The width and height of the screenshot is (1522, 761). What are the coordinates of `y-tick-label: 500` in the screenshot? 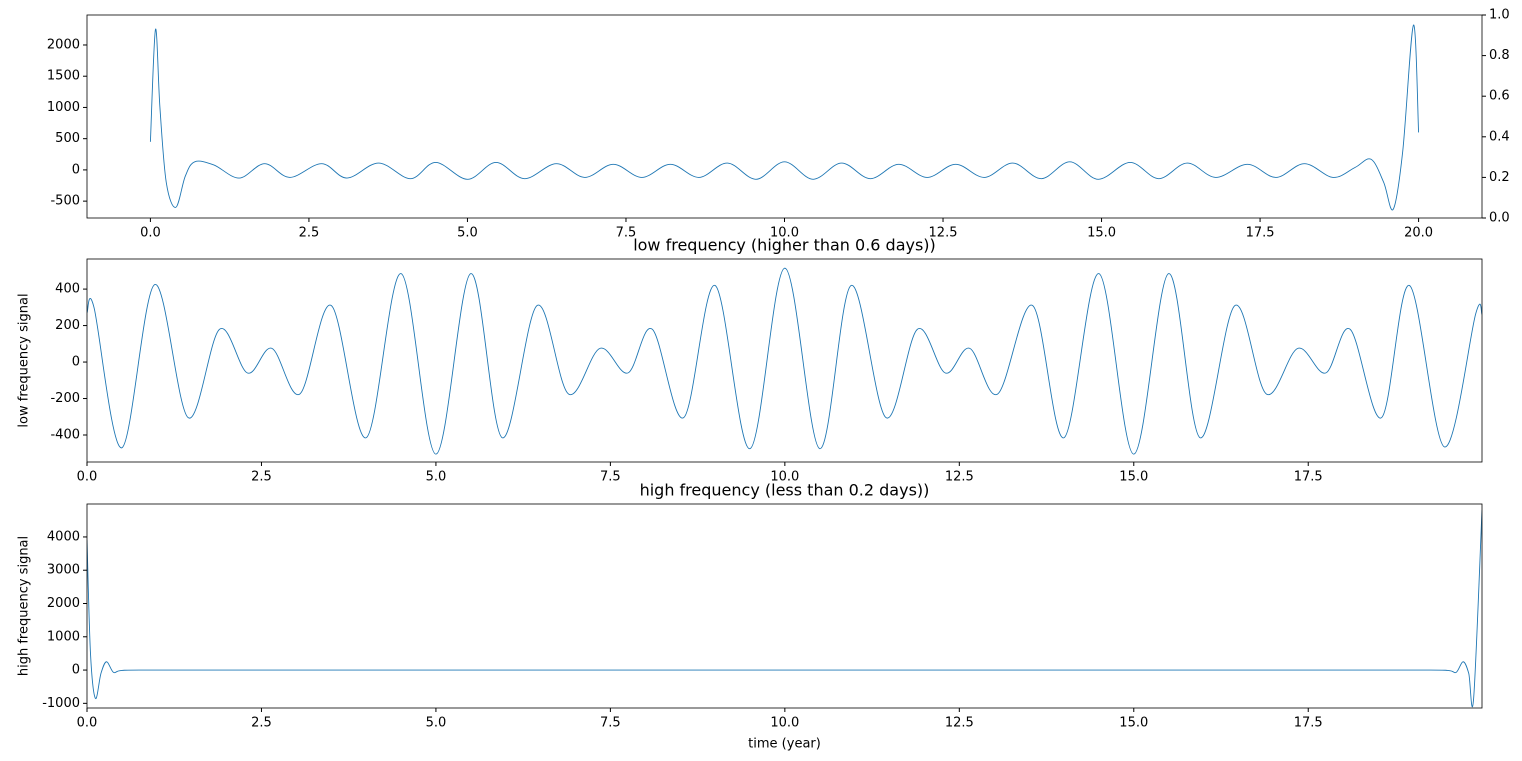 It's located at (67, 138).